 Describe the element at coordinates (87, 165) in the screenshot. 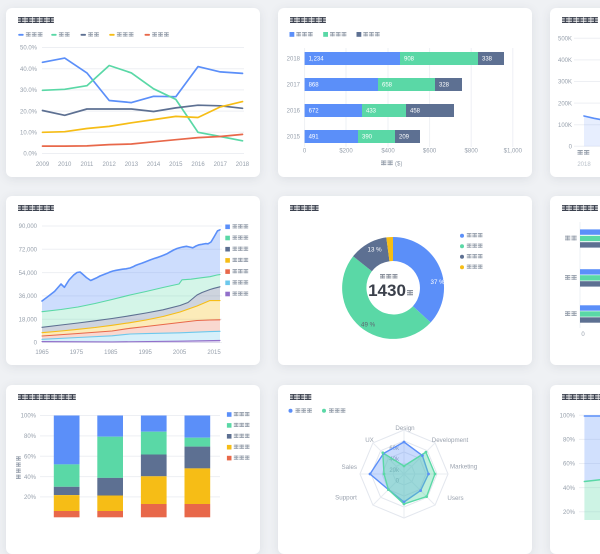

I see `svg-text: 2011` at that location.